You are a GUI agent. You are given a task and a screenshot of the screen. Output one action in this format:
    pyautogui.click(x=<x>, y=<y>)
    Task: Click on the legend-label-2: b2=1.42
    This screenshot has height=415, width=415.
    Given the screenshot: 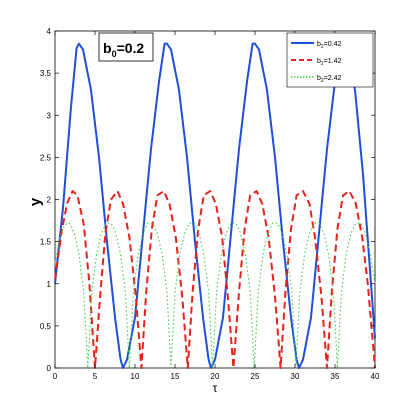 What is the action you would take?
    pyautogui.click(x=329, y=62)
    